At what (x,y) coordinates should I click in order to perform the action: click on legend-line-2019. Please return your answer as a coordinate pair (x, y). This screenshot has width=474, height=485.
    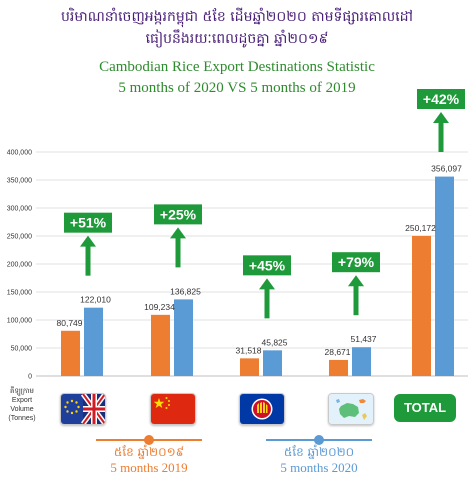
    Looking at the image, I should click on (149, 440).